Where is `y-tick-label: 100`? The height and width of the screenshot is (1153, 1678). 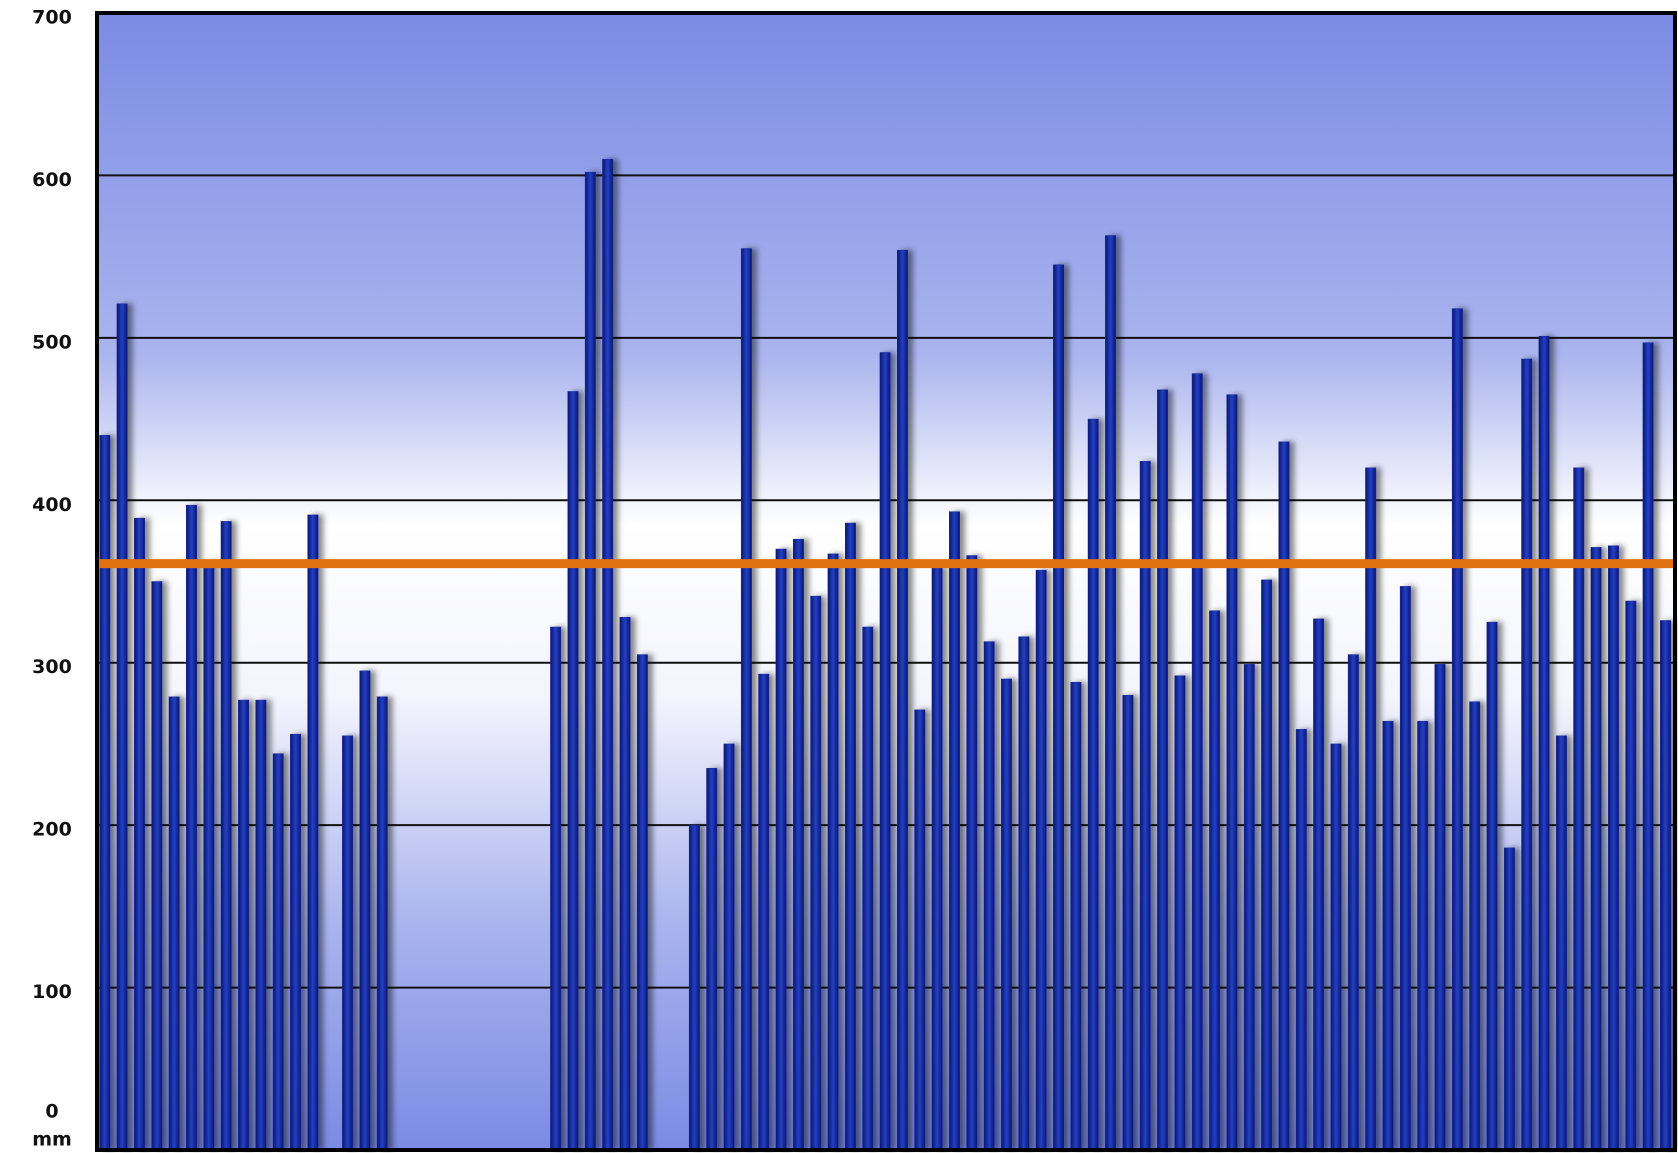
y-tick-label: 100 is located at coordinates (52, 992).